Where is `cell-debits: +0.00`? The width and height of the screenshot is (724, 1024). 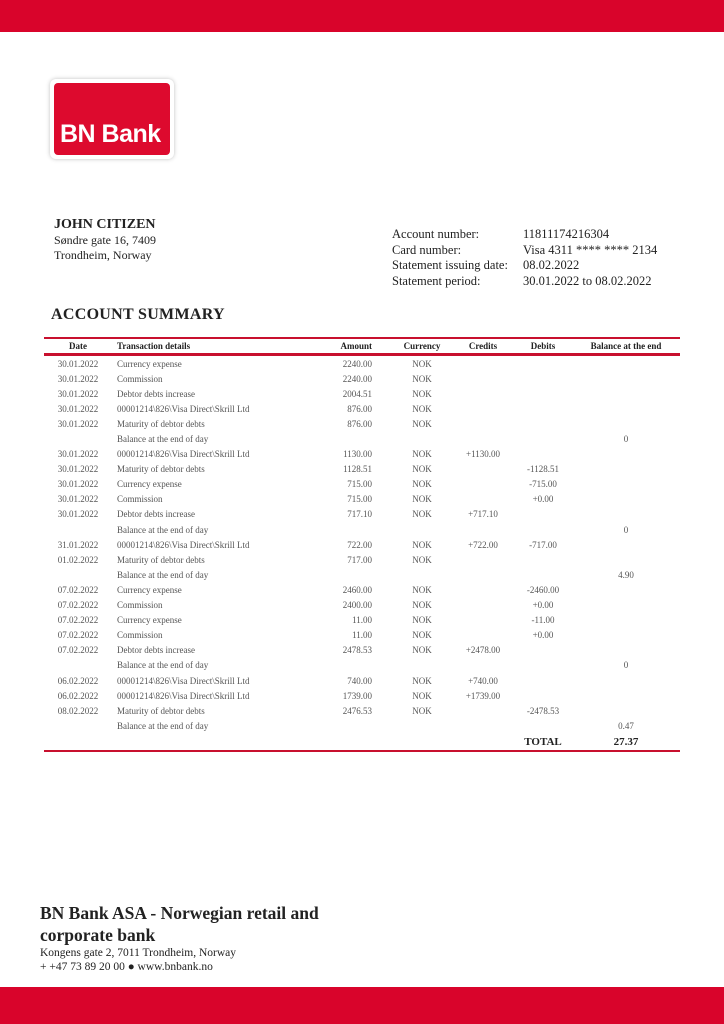
cell-debits: +0.00 is located at coordinates (543, 499).